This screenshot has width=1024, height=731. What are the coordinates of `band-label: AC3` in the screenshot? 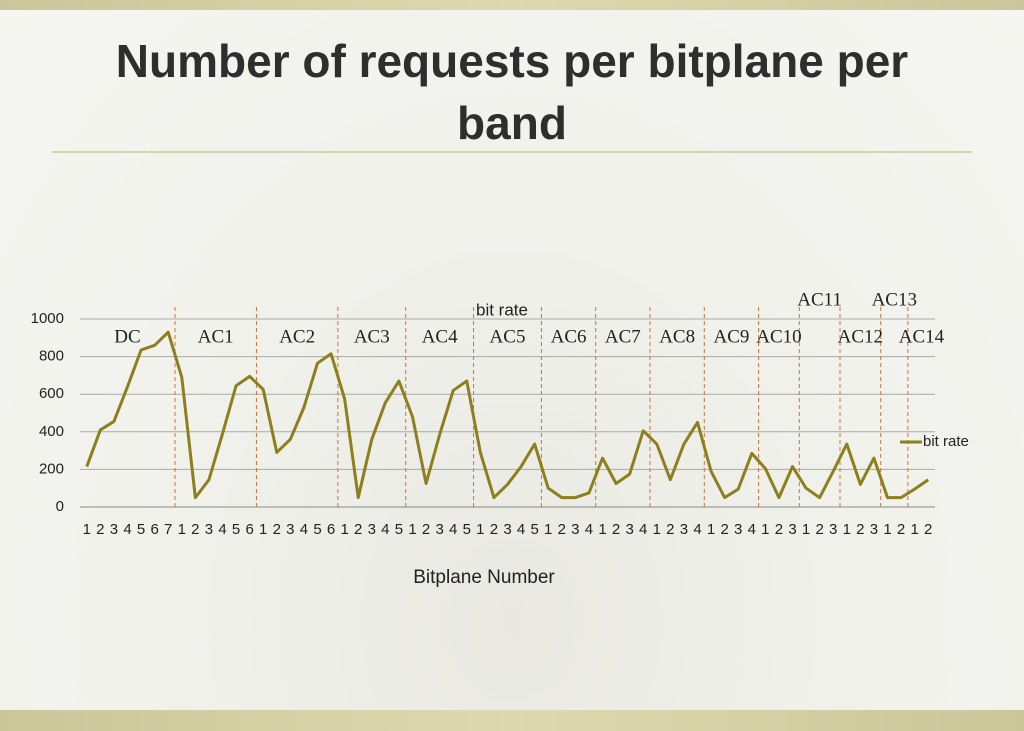 It's located at (372, 336).